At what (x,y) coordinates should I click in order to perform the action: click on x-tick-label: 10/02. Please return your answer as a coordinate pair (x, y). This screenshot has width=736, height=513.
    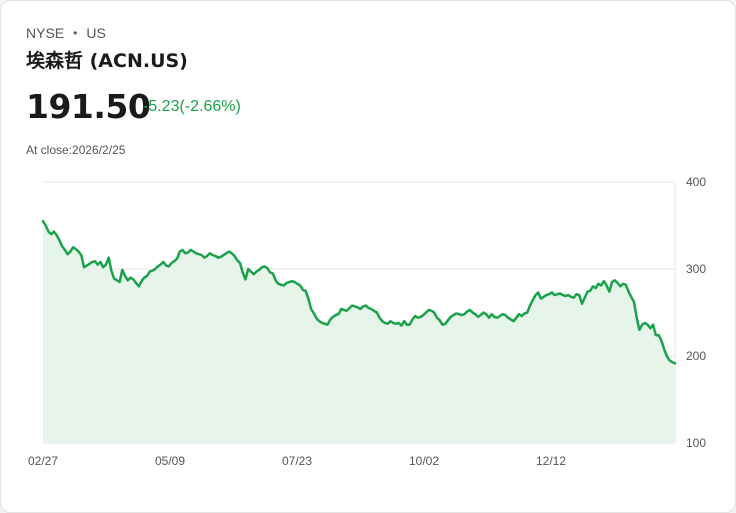
    Looking at the image, I should click on (424, 461).